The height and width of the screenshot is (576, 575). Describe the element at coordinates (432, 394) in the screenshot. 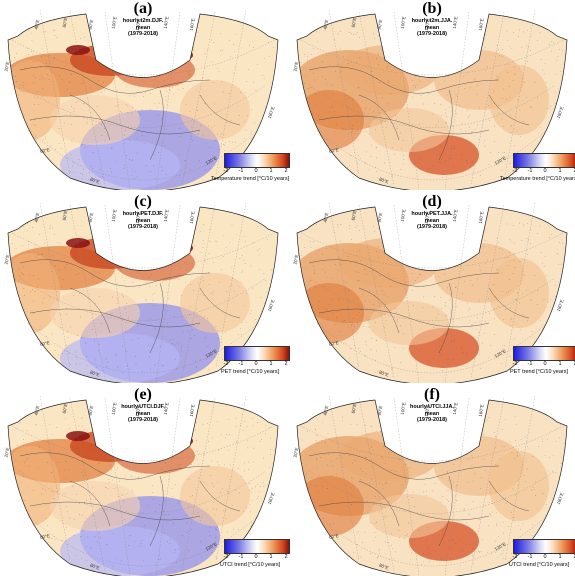

I see `panel-label: (f)` at that location.